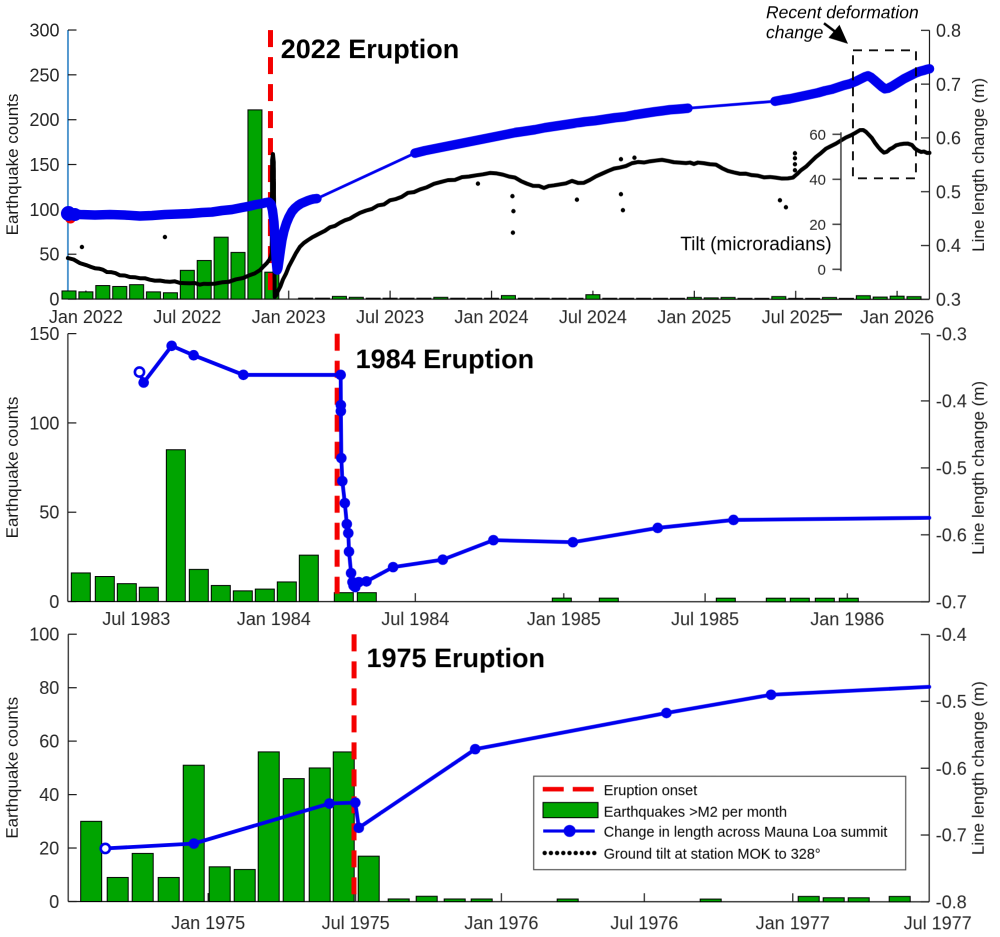 The height and width of the screenshot is (937, 1000). What do you see at coordinates (712, 855) in the screenshot?
I see `svg-text:Ground tilt at station MOK to: Ground tilt at station MOK to 328°` at bounding box center [712, 855].